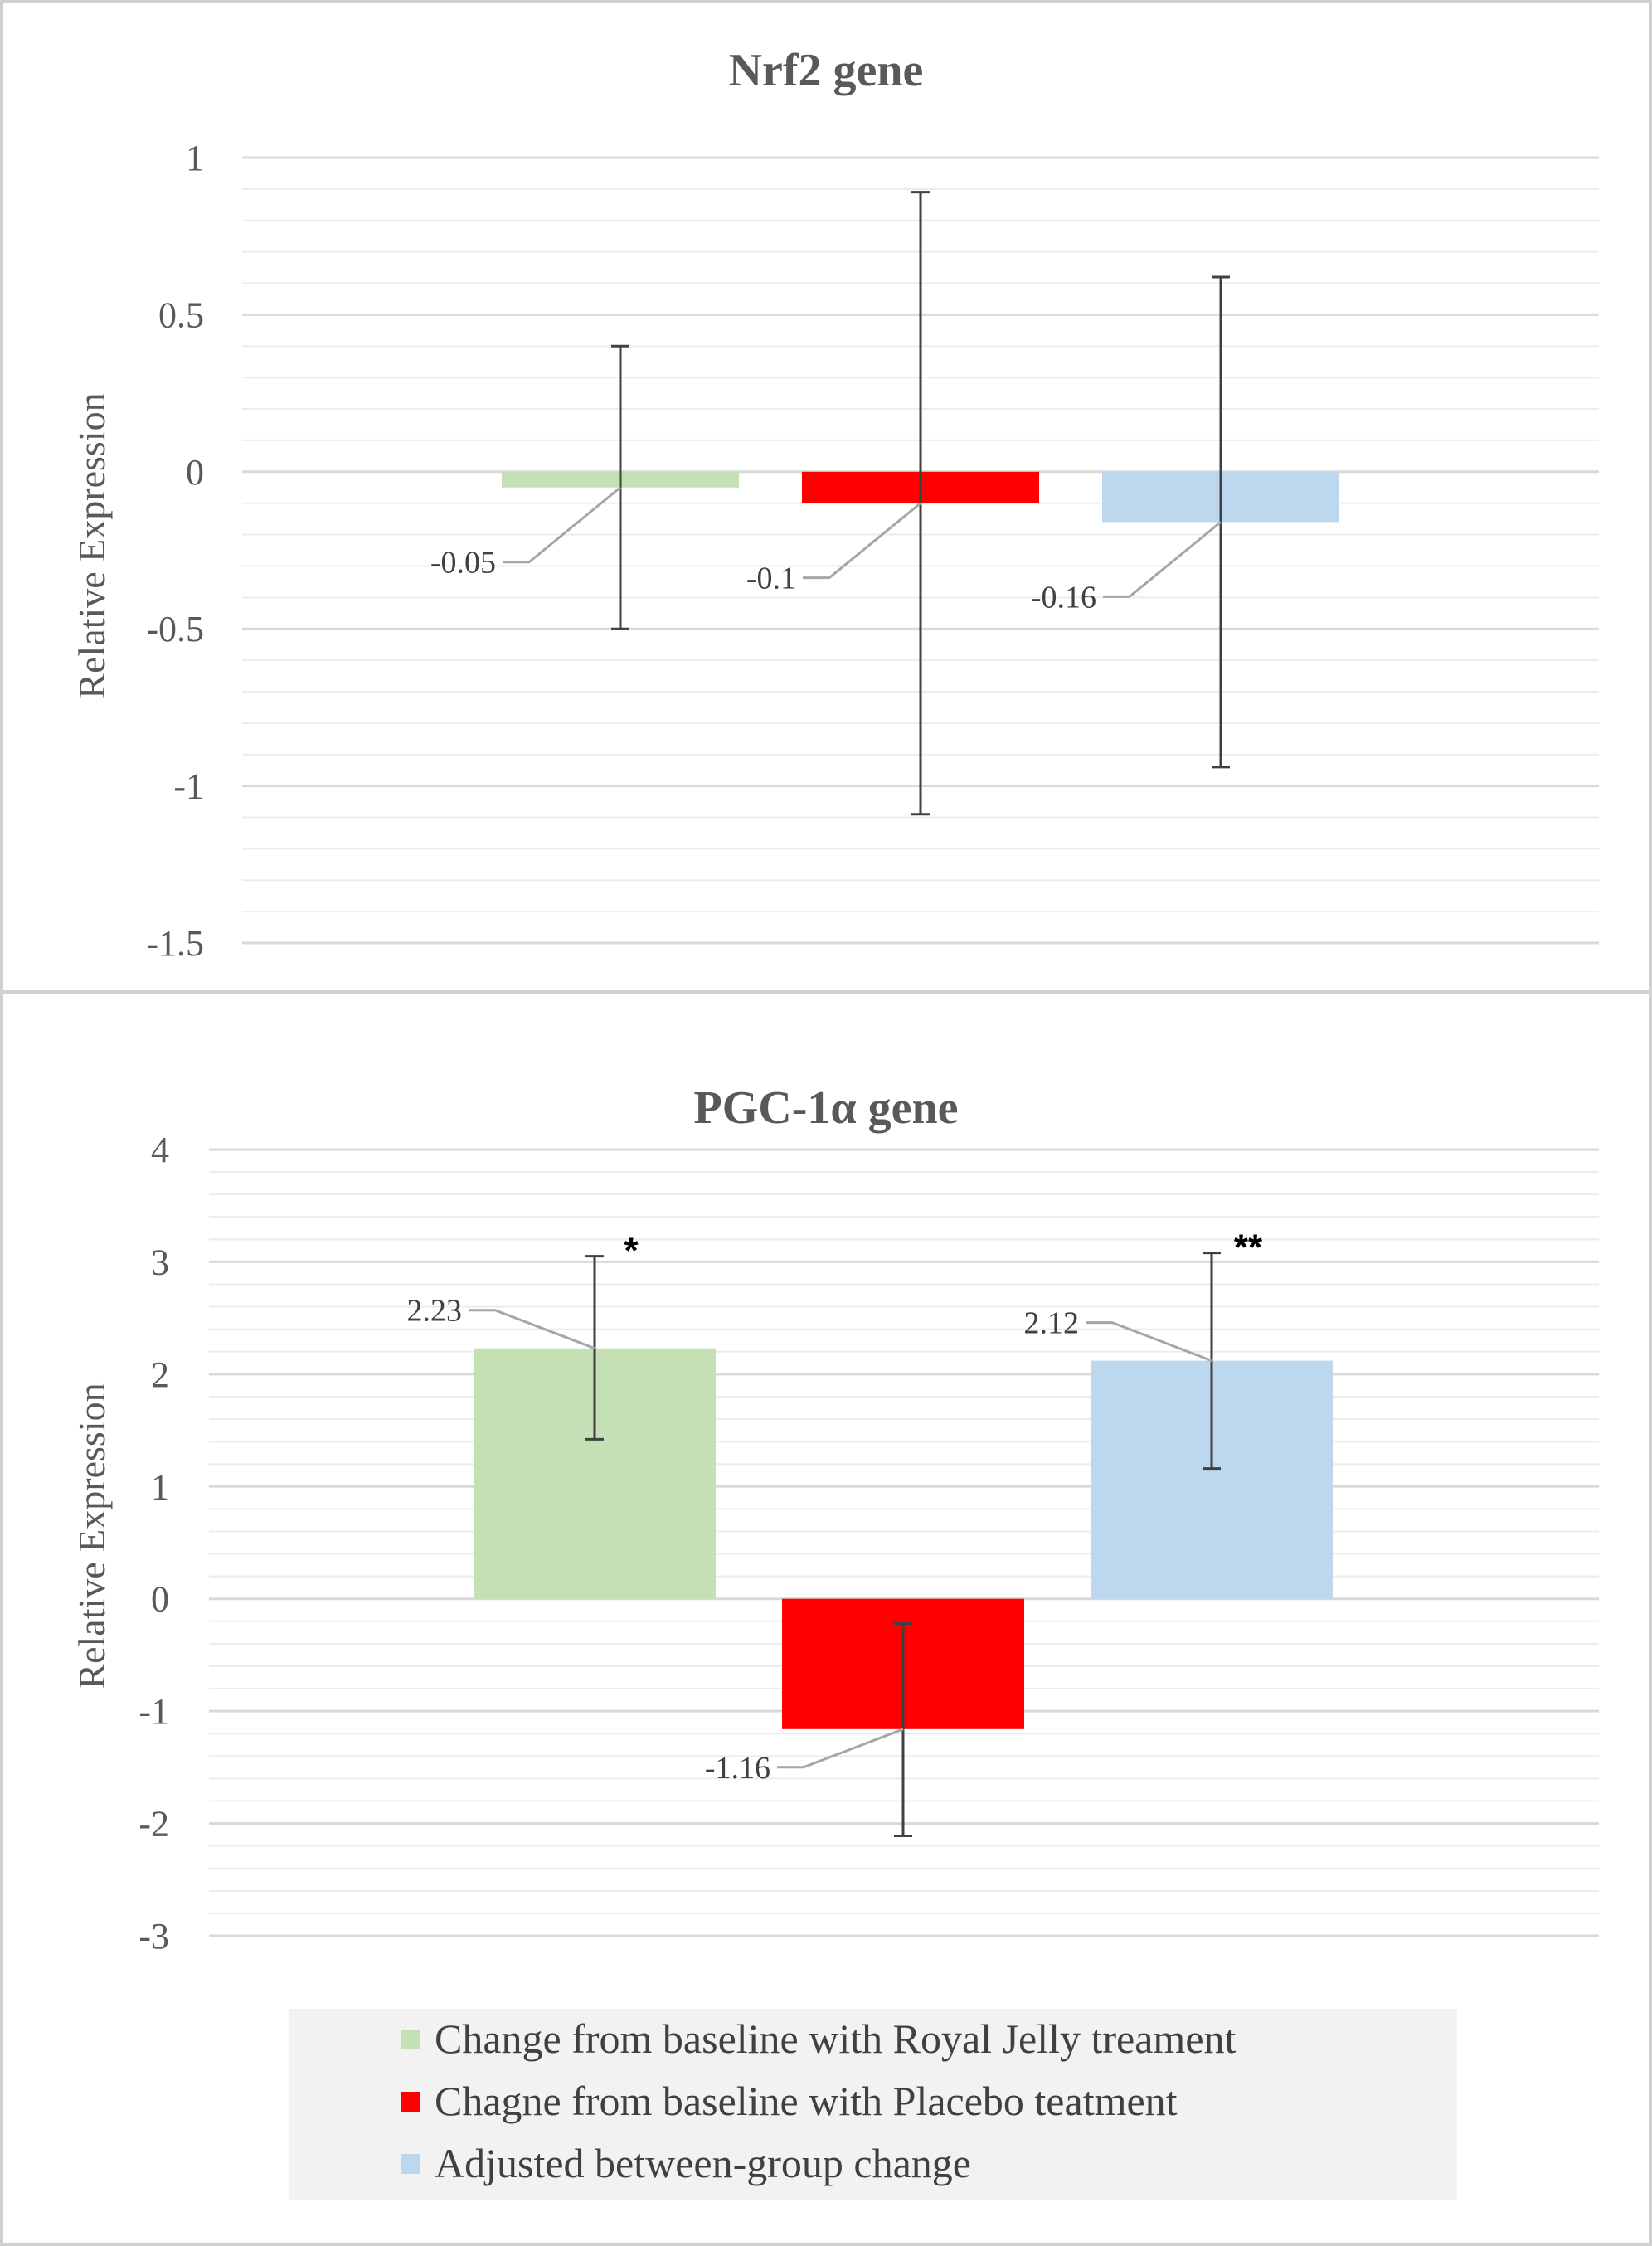 The height and width of the screenshot is (2246, 1652). What do you see at coordinates (153, 1711) in the screenshot?
I see `pgc1a-y-tick-label: -1` at bounding box center [153, 1711].